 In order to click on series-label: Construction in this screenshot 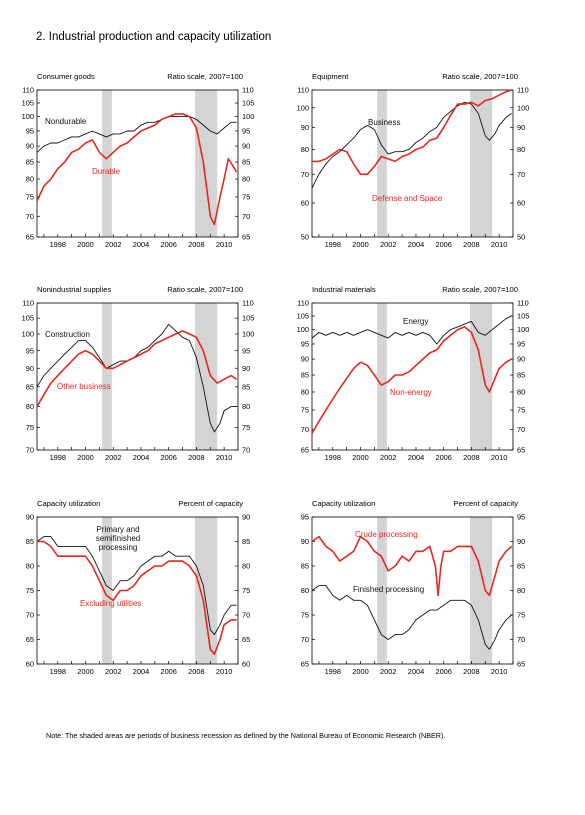, I will do `click(67, 334)`.